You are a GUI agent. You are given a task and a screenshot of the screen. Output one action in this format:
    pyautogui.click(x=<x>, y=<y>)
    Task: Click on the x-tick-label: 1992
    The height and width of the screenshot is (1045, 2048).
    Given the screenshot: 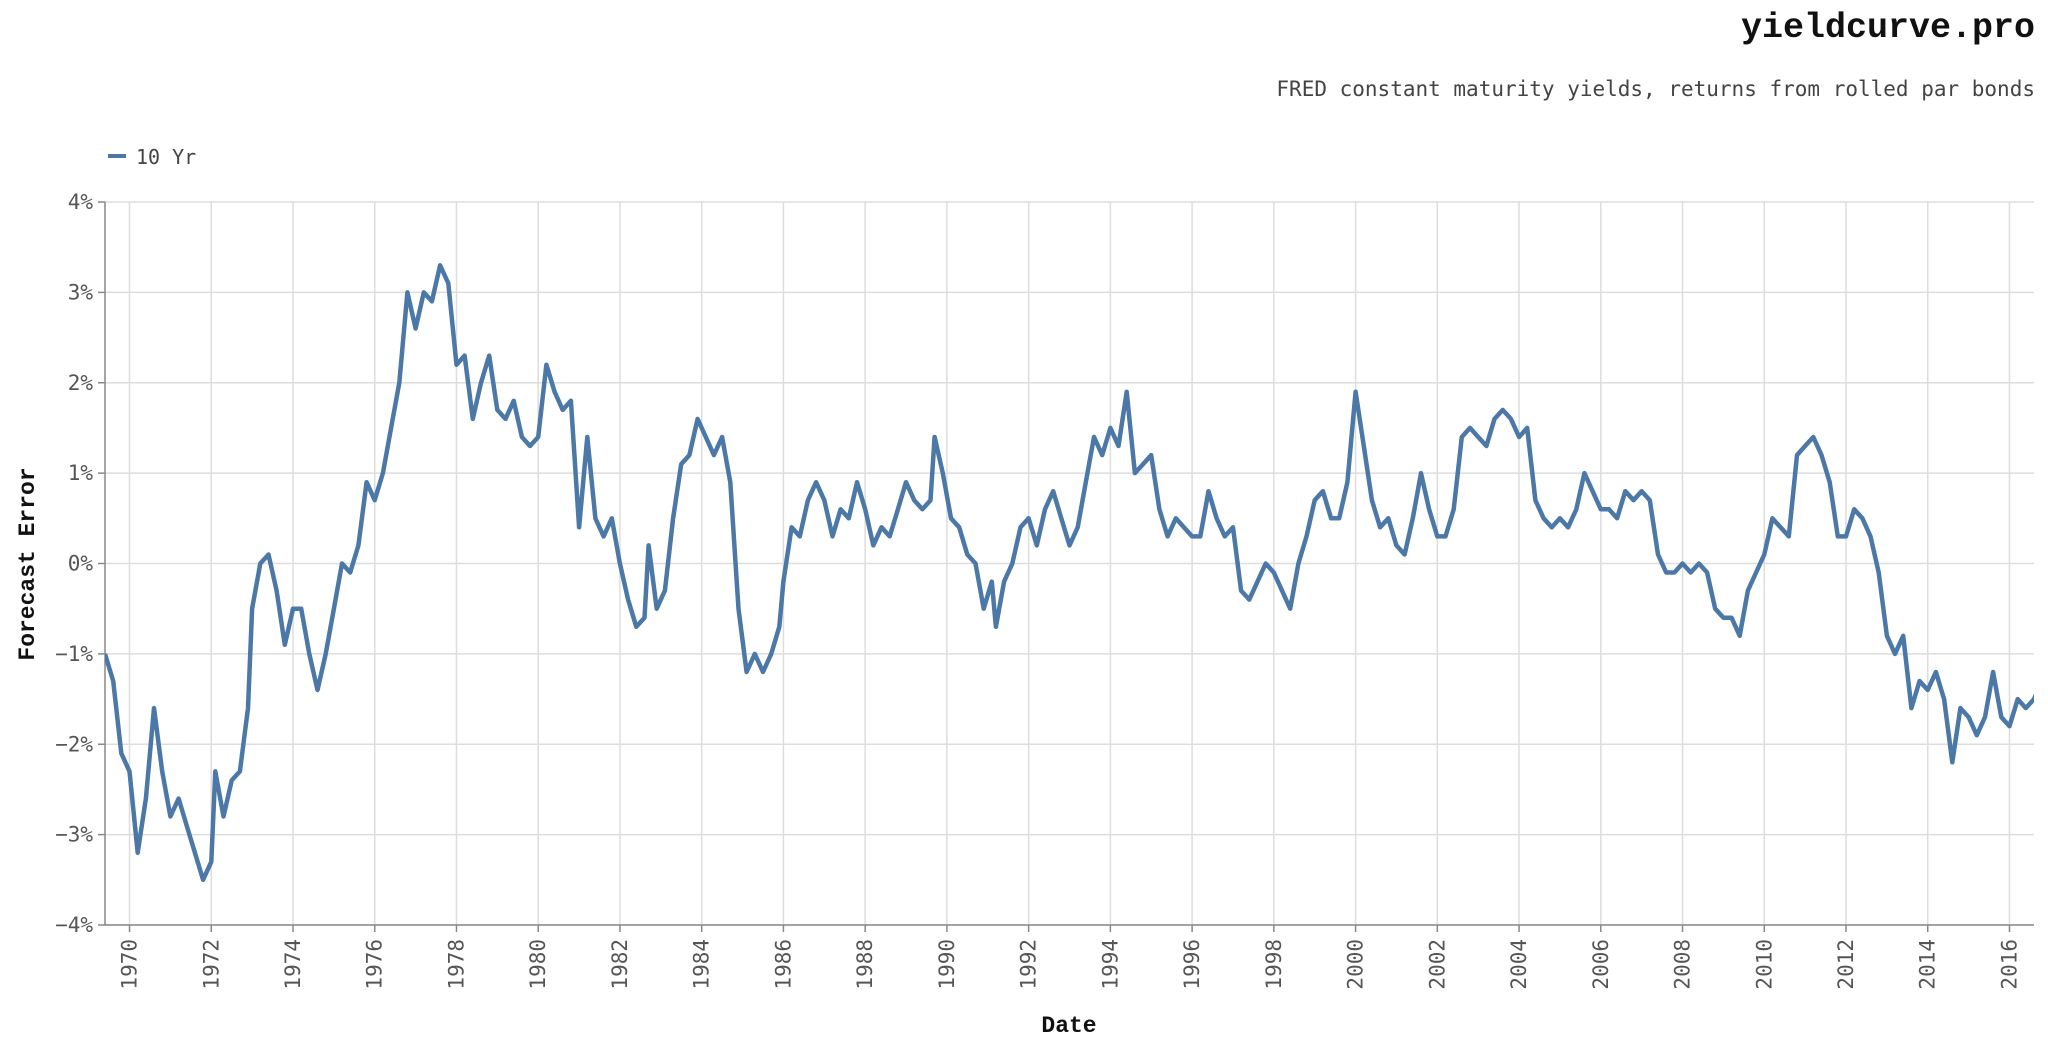 What is the action you would take?
    pyautogui.click(x=1029, y=964)
    